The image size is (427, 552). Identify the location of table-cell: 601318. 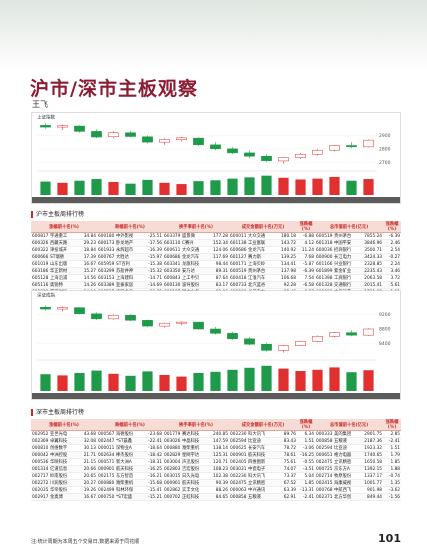
(324, 243).